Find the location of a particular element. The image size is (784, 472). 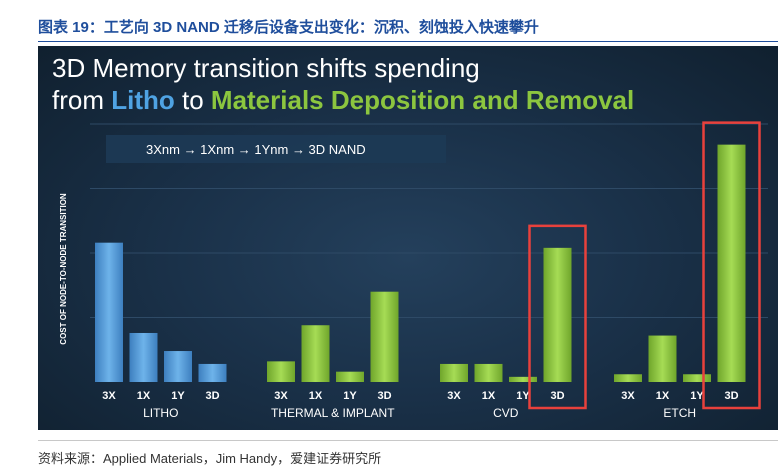

bar-litho-1x is located at coordinates (143, 357).